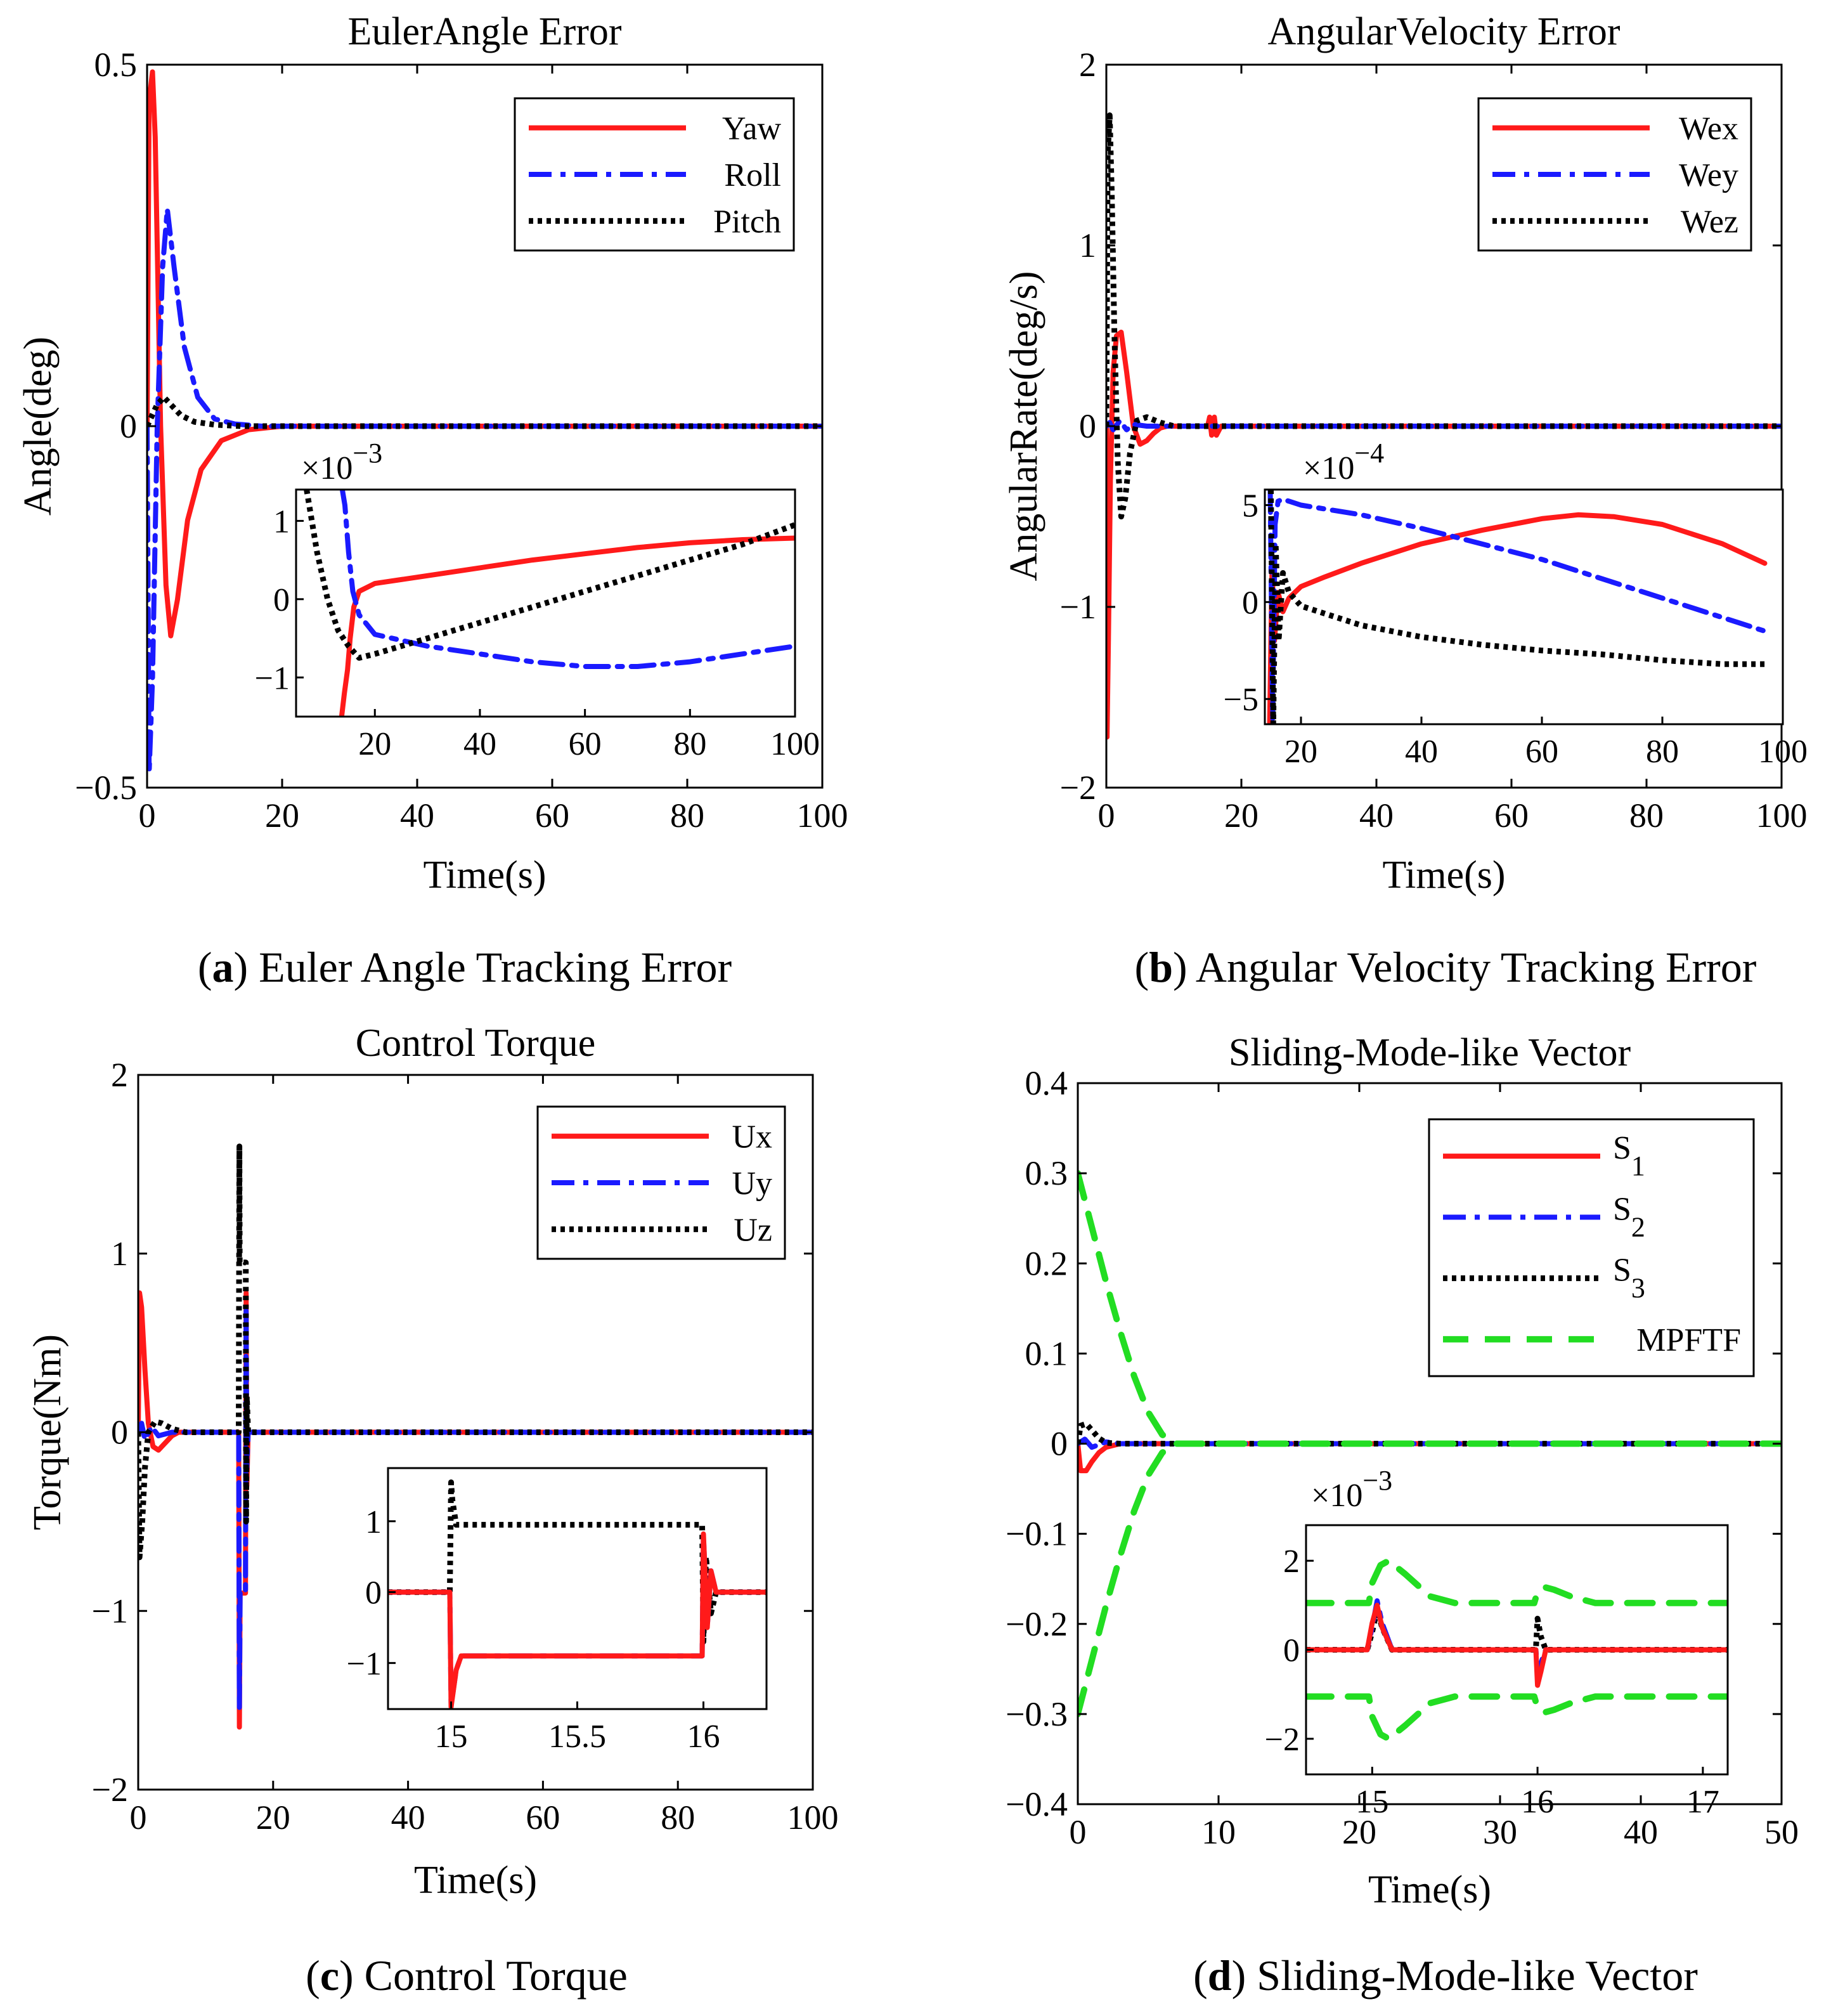  Describe the element at coordinates (1614, 175) in the screenshot. I see `legend-b: Wex Wey Wez` at that location.